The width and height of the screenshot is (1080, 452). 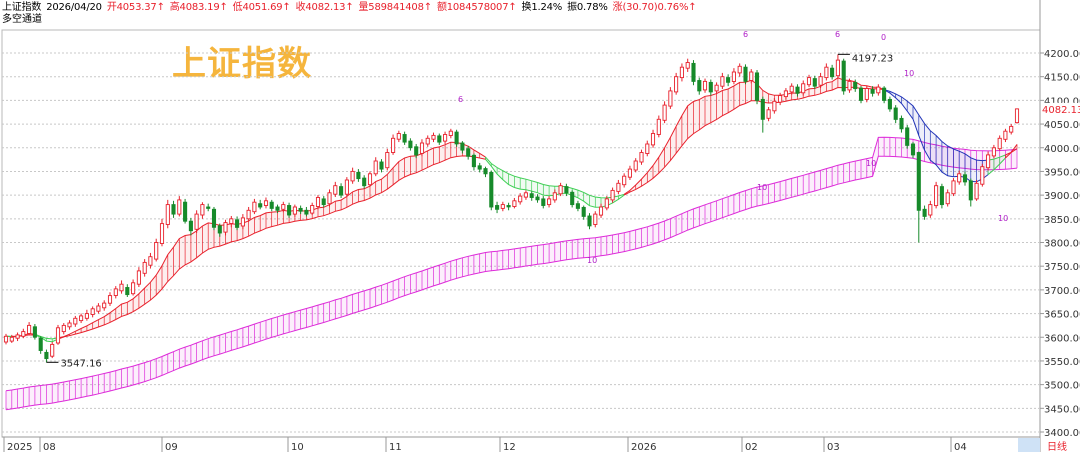 I want to click on trend-channel-6-upper, so click(x=936, y=125).